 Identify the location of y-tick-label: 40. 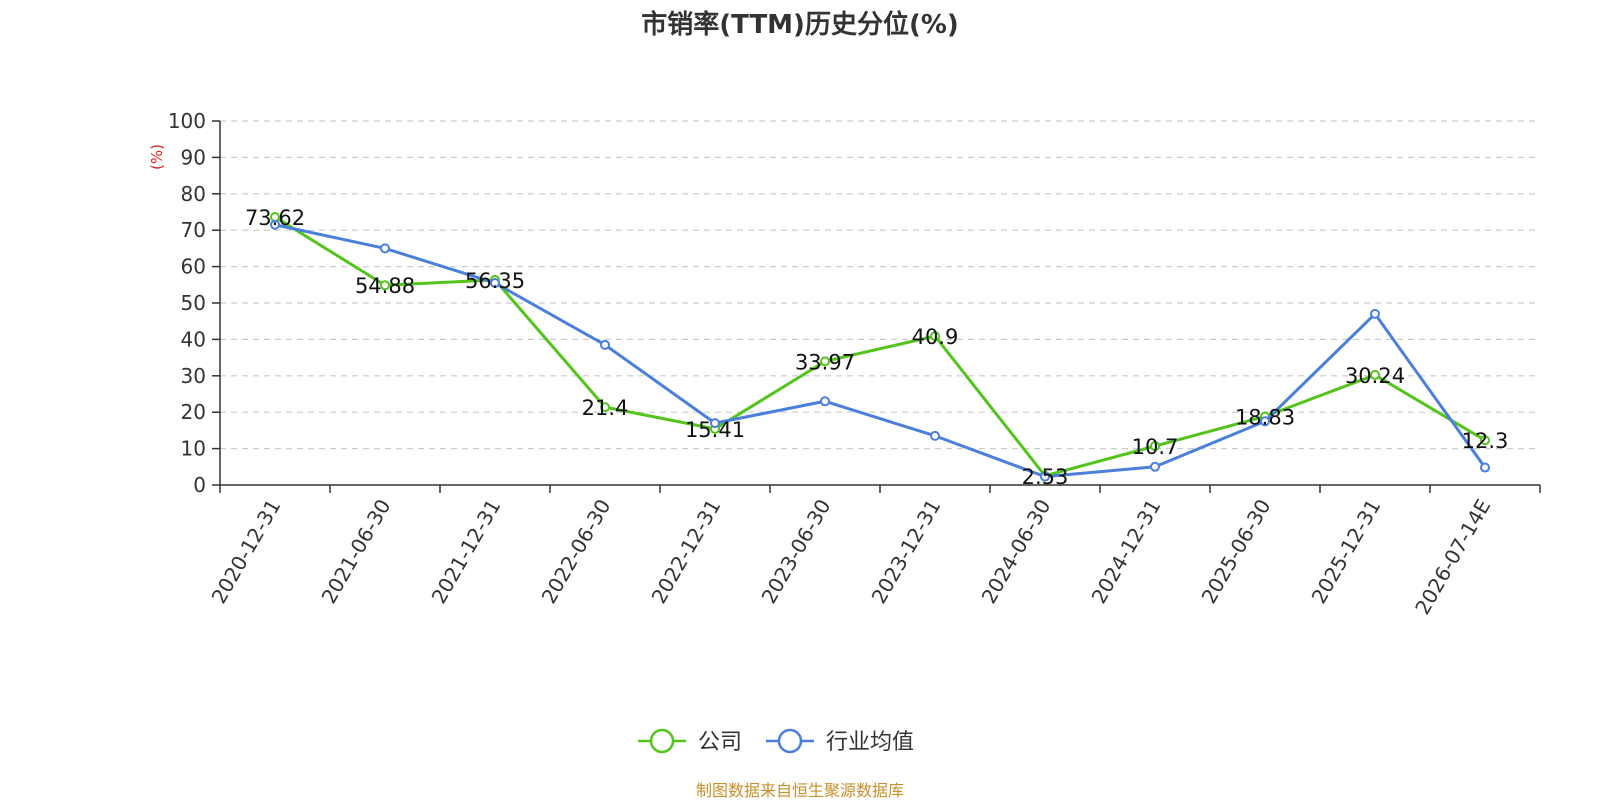
(193, 339).